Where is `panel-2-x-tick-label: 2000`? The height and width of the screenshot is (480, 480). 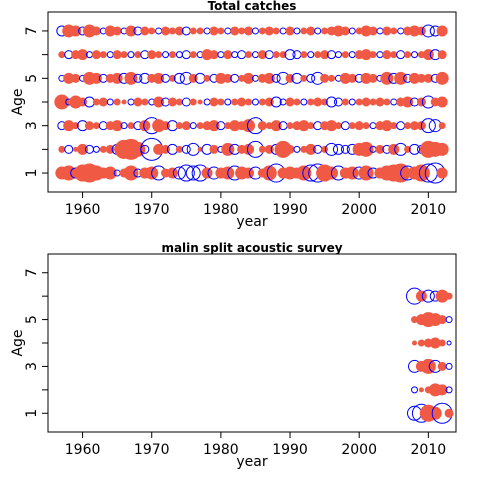
panel-2-x-tick-label: 2000 is located at coordinates (359, 450).